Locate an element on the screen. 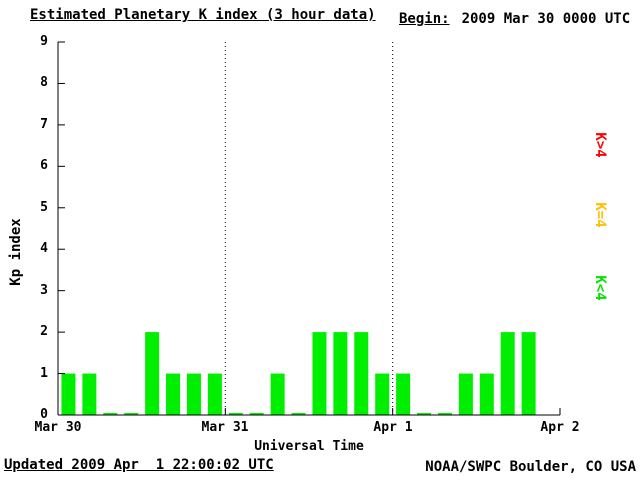 This screenshot has height=480, width=640. legend-k-eq-4: K=4 is located at coordinates (600, 215).